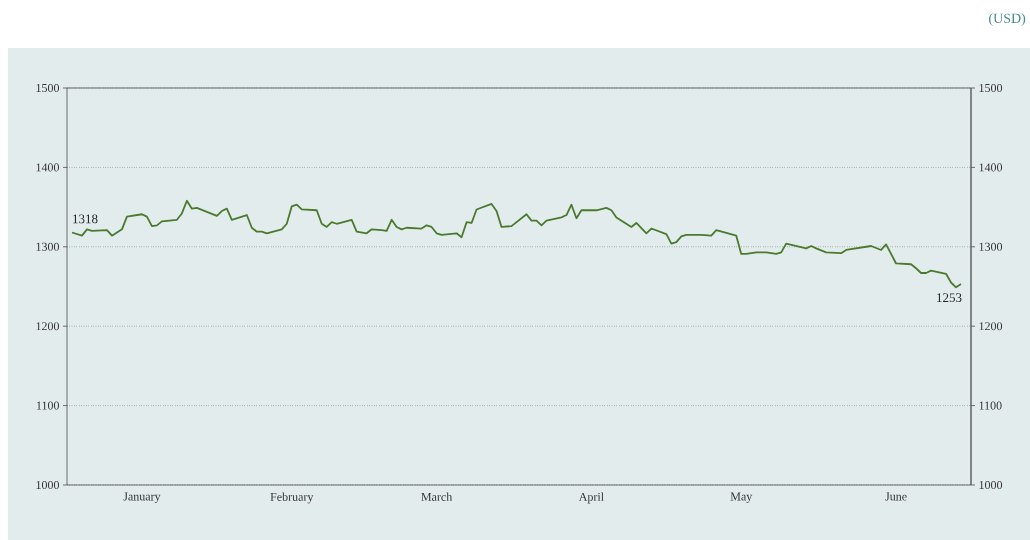 The width and height of the screenshot is (1030, 540). Describe the element at coordinates (292, 498) in the screenshot. I see `x-tick-label: February` at that location.